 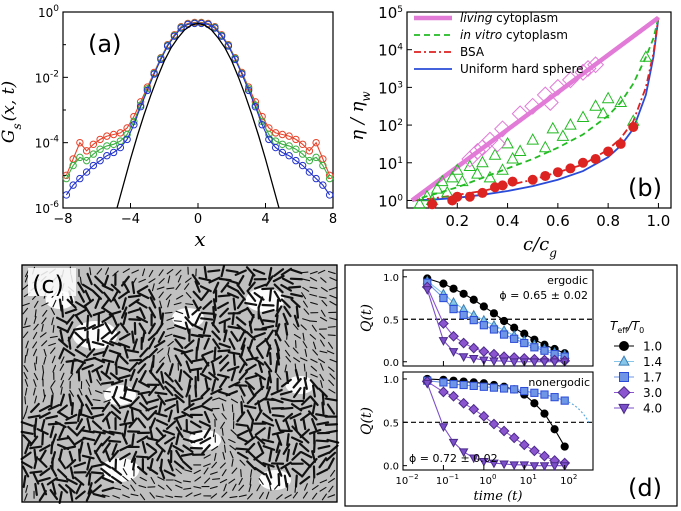 What do you see at coordinates (508, 221) in the screenshot?
I see `panel-b-xtick-label: 0.4` at bounding box center [508, 221].